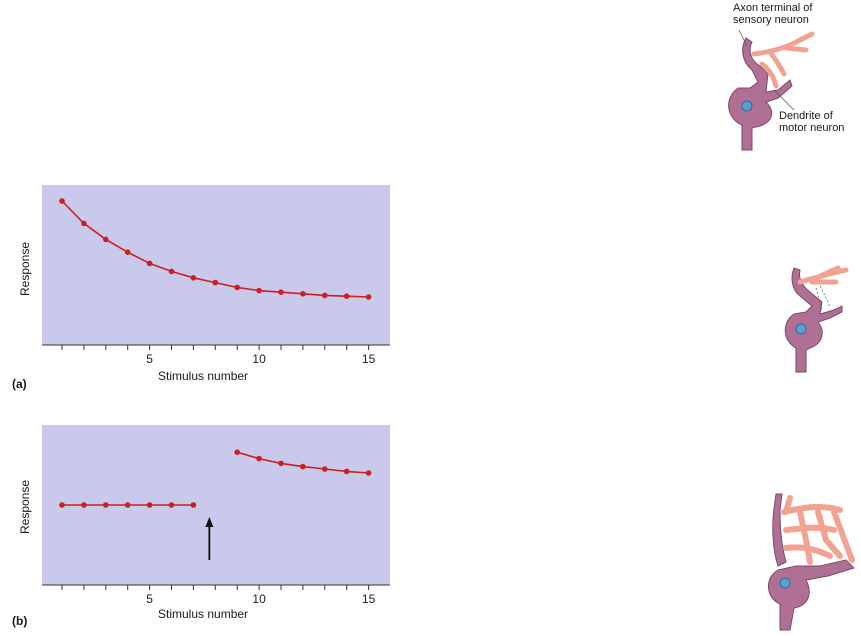  I want to click on neuron-diagram-bottom, so click(811, 562).